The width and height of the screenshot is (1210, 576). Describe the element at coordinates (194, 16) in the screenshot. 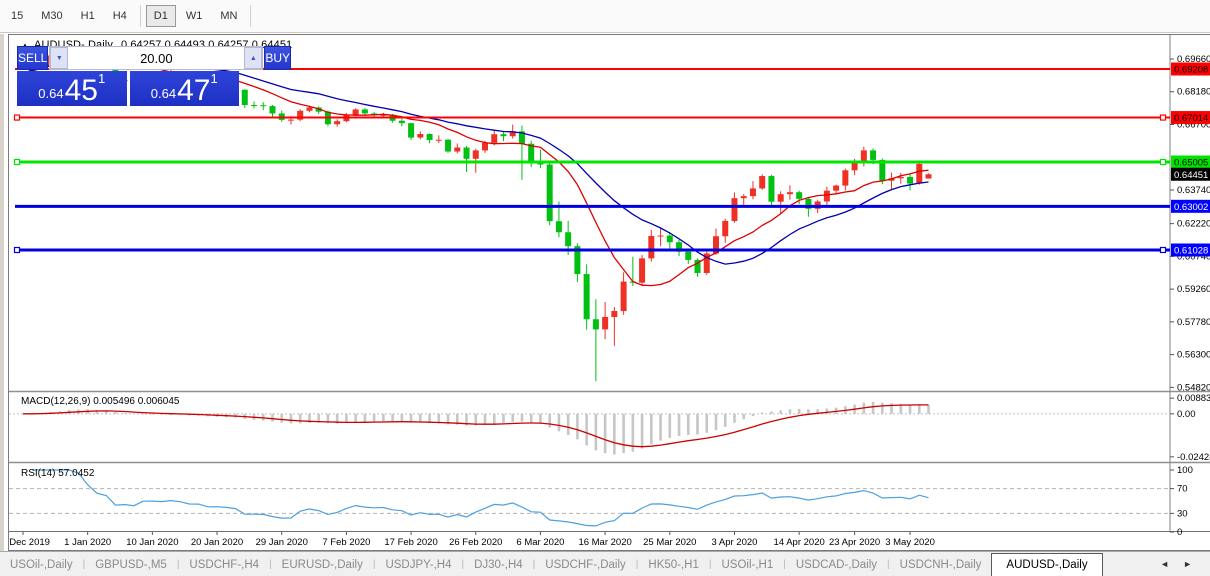

I see `timeframe-button-w1: W1` at that location.